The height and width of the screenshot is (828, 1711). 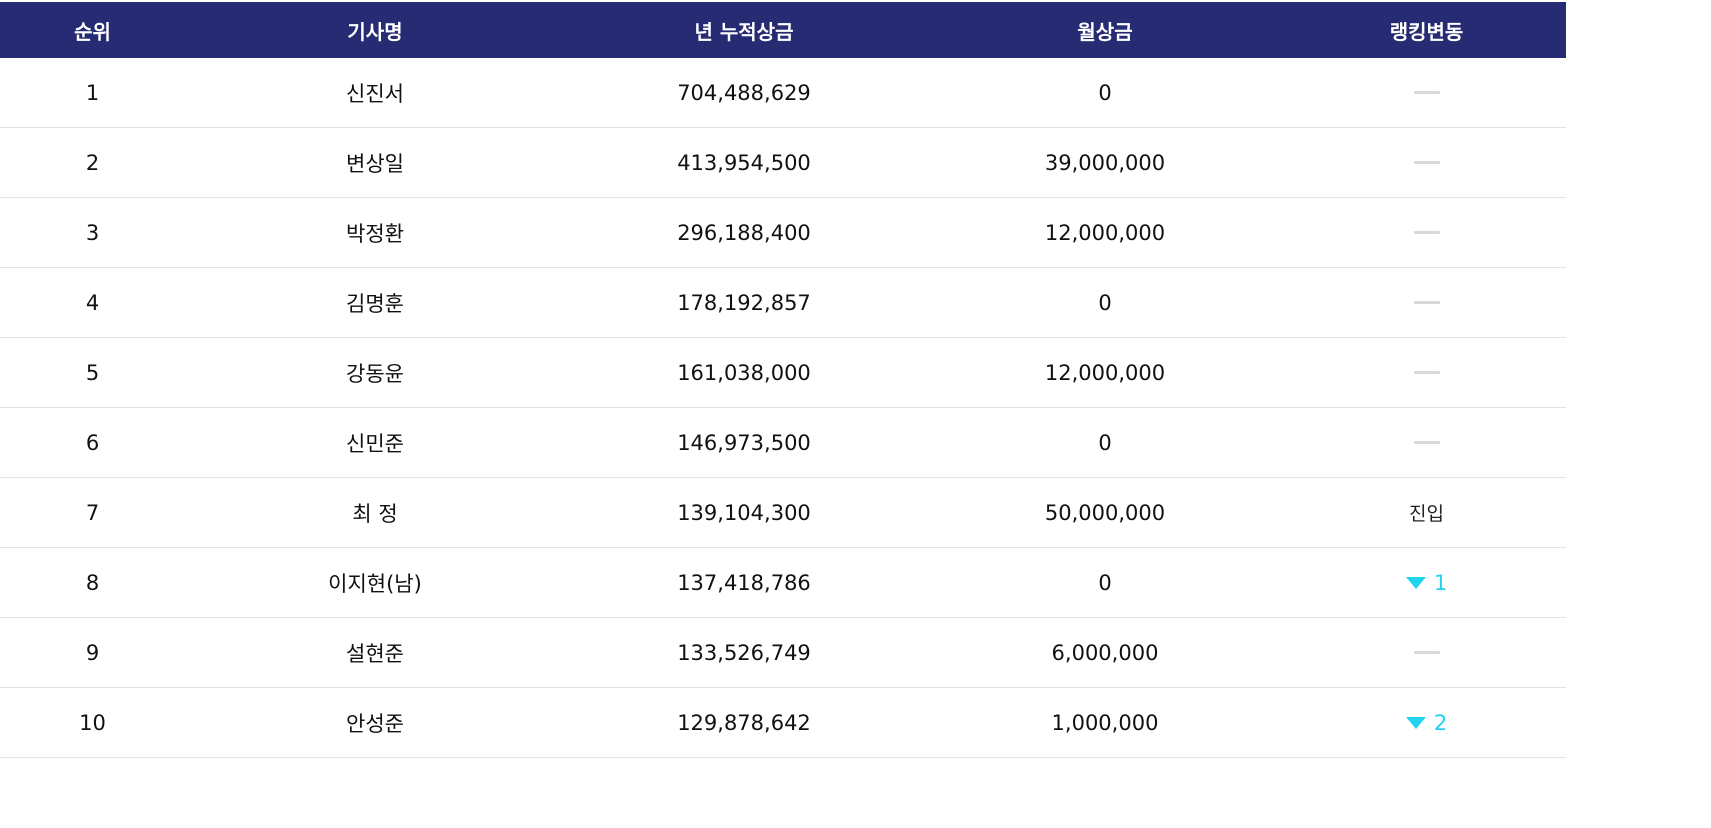 I want to click on rank-cell: 9, so click(x=92, y=652).